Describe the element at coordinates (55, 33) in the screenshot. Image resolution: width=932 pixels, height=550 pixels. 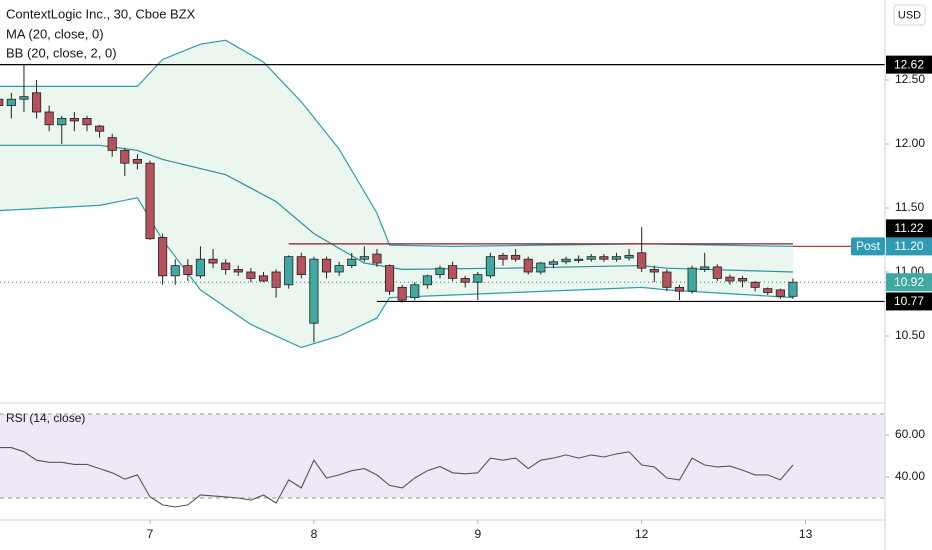
I see `ma-legend: MA (20, close, 0)` at that location.